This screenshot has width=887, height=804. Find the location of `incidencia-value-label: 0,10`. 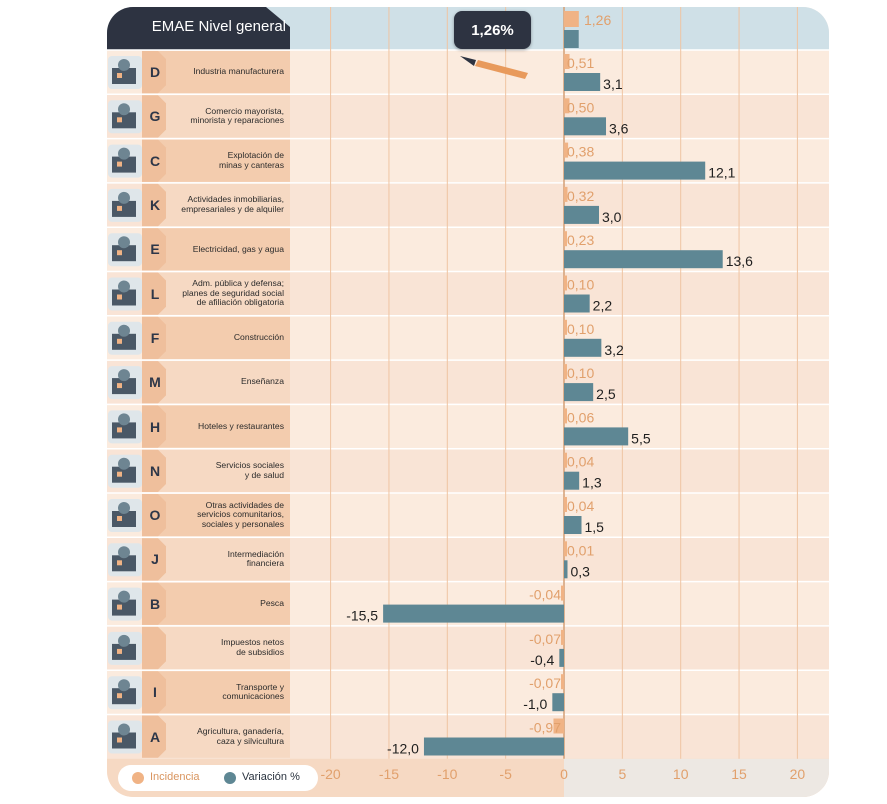

incidencia-value-label: 0,10 is located at coordinates (580, 373).